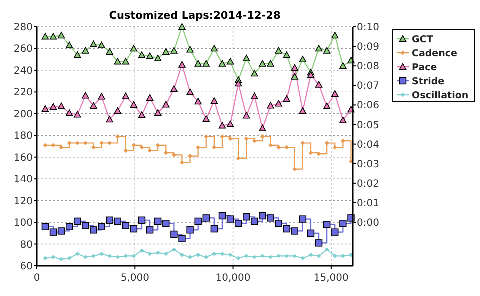  What do you see at coordinates (368, 164) in the screenshot?
I see `y2-tick-label: 0:03` at bounding box center [368, 164].